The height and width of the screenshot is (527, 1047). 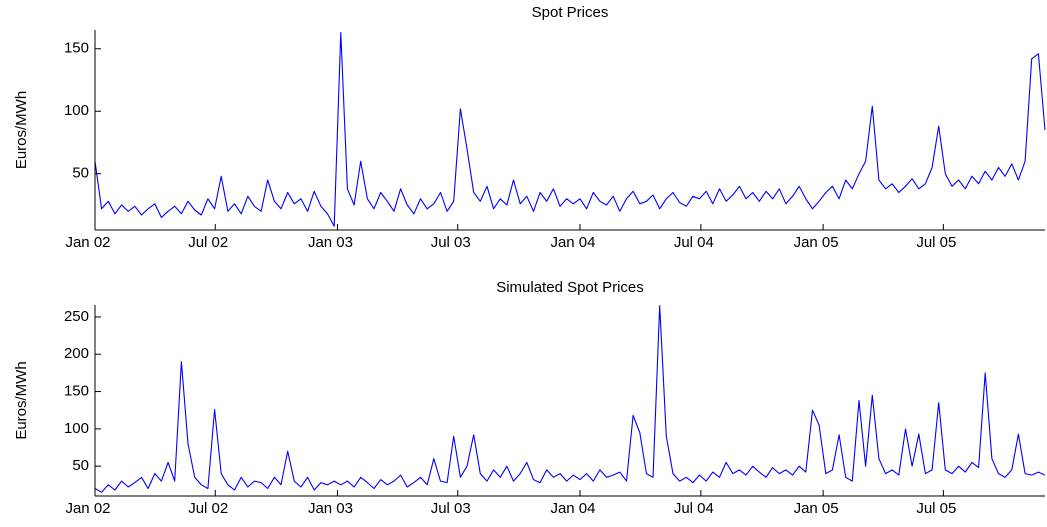 I want to click on y-tick-label: 200, so click(x=76, y=353).